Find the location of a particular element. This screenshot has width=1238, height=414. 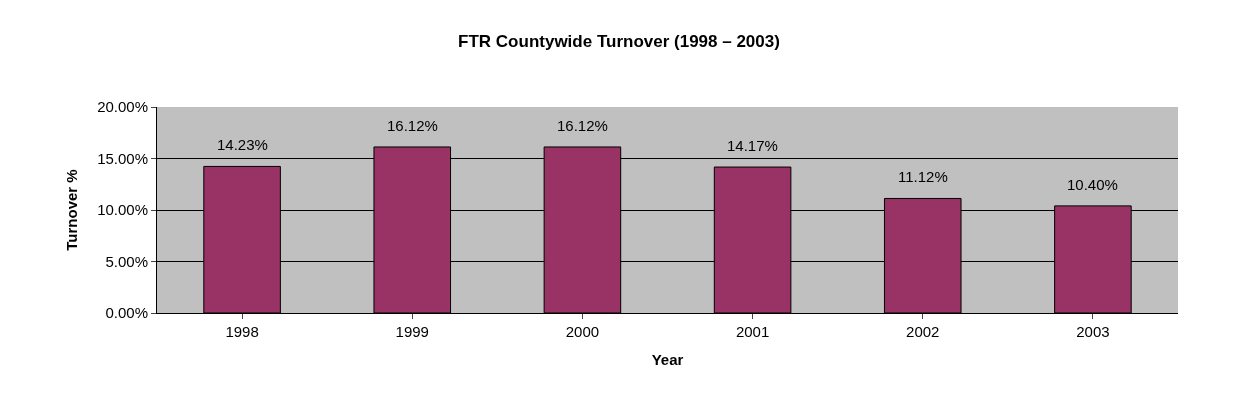

x-tick-label: 2002 is located at coordinates (923, 331).